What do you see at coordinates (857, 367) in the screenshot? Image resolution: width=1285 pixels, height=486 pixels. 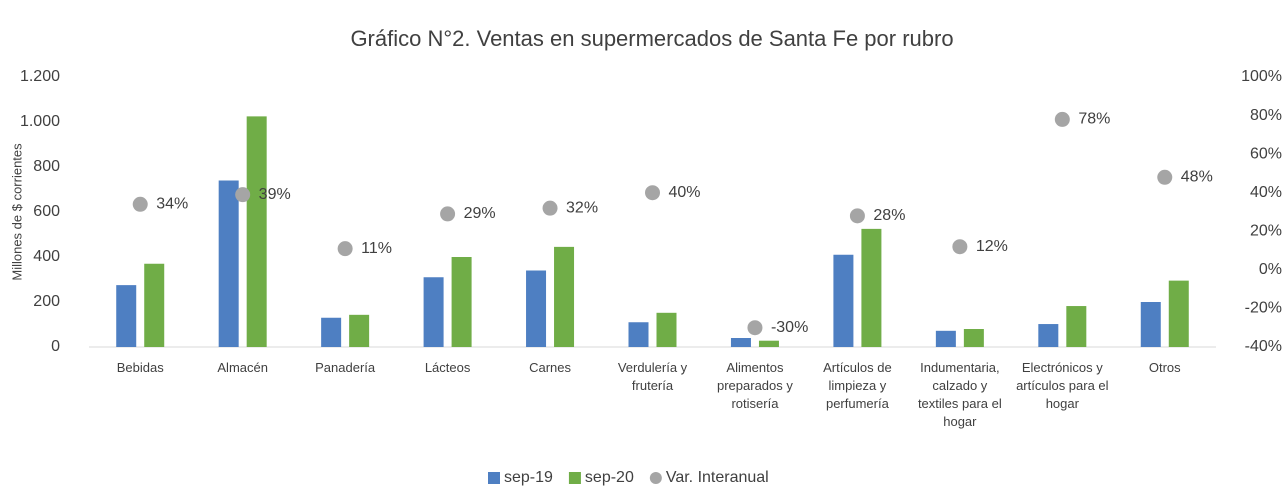 I see `label-line: Artículos de` at bounding box center [857, 367].